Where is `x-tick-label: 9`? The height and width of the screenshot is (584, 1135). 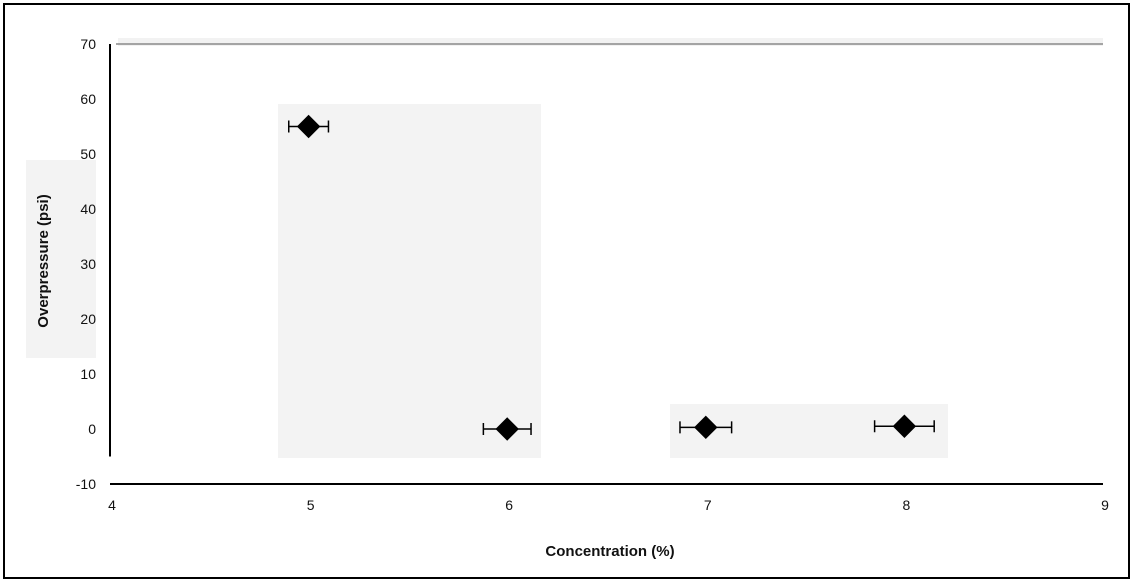 x-tick-label: 9 is located at coordinates (1105, 505).